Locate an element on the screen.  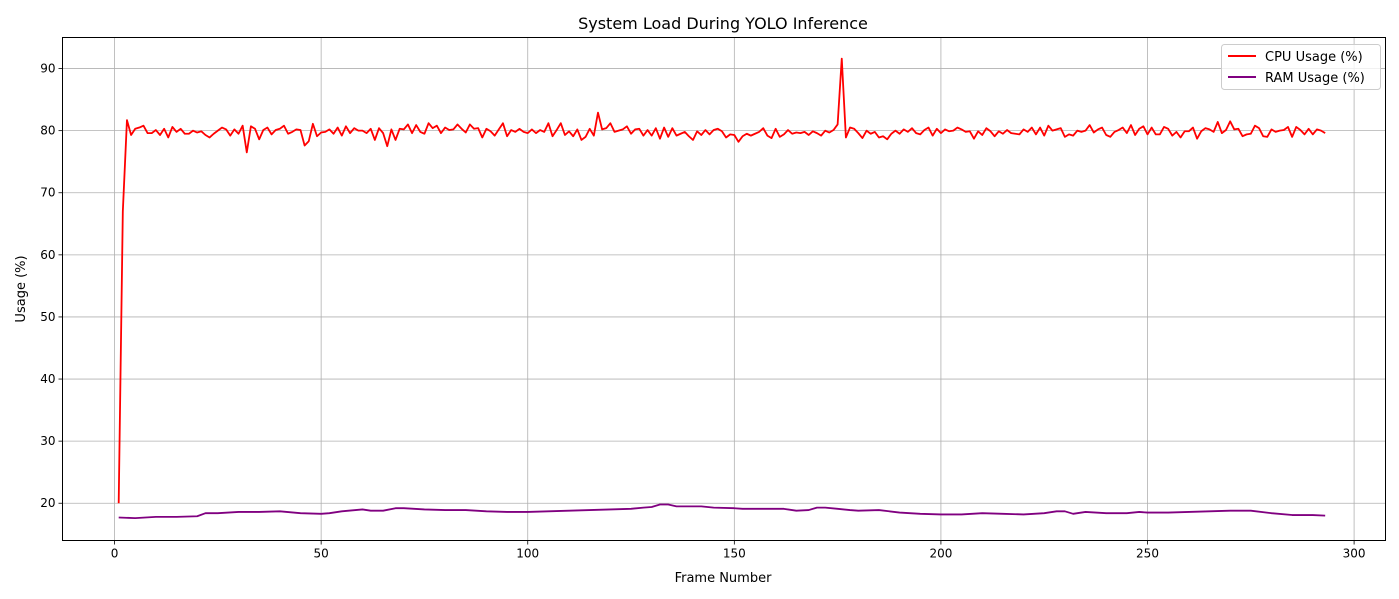
x-tick-label: 100 is located at coordinates (527, 554).